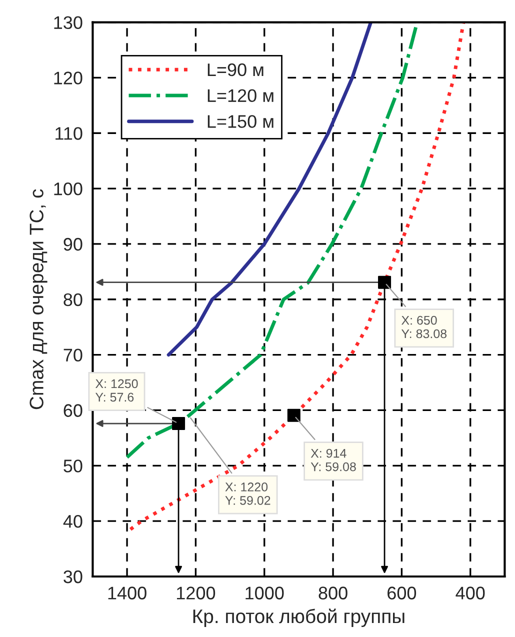 The width and height of the screenshot is (515, 637). Describe the element at coordinates (241, 121) in the screenshot. I see `legend-label: L=150 м` at that location.